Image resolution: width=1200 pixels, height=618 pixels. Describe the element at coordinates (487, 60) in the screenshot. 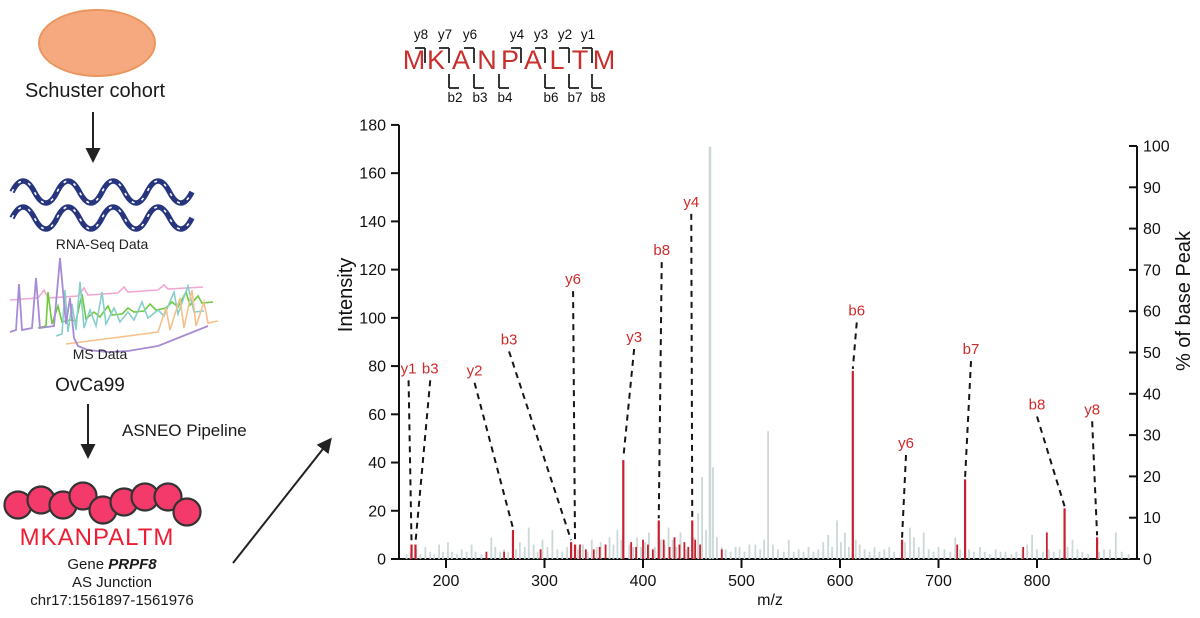

I see `residue-letter: N` at that location.